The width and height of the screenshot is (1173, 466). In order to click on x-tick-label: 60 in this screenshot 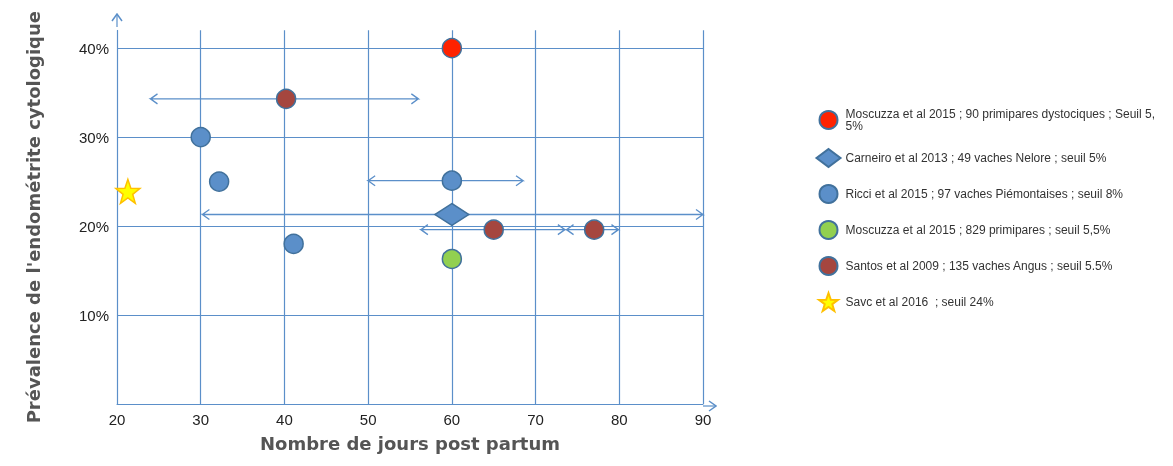, I will do `click(452, 419)`.